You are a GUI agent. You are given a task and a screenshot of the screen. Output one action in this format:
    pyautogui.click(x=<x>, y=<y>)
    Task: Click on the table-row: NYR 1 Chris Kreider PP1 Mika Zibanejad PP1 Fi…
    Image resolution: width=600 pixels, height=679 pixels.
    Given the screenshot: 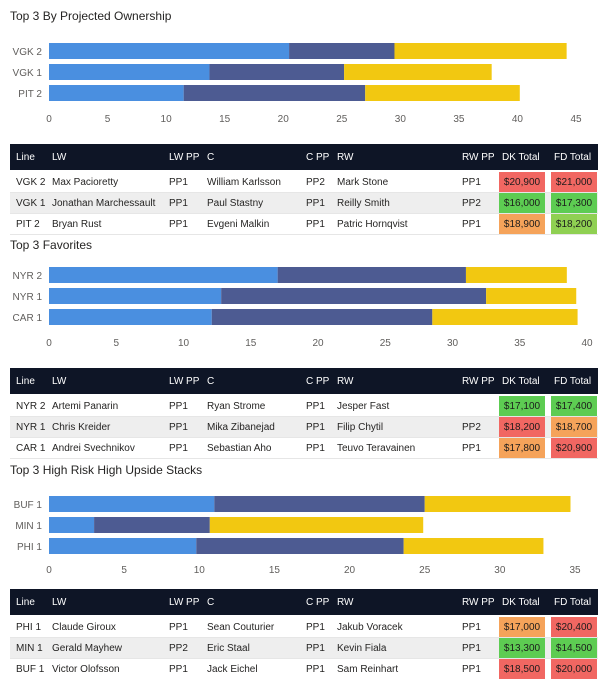 What is the action you would take?
    pyautogui.click(x=304, y=427)
    